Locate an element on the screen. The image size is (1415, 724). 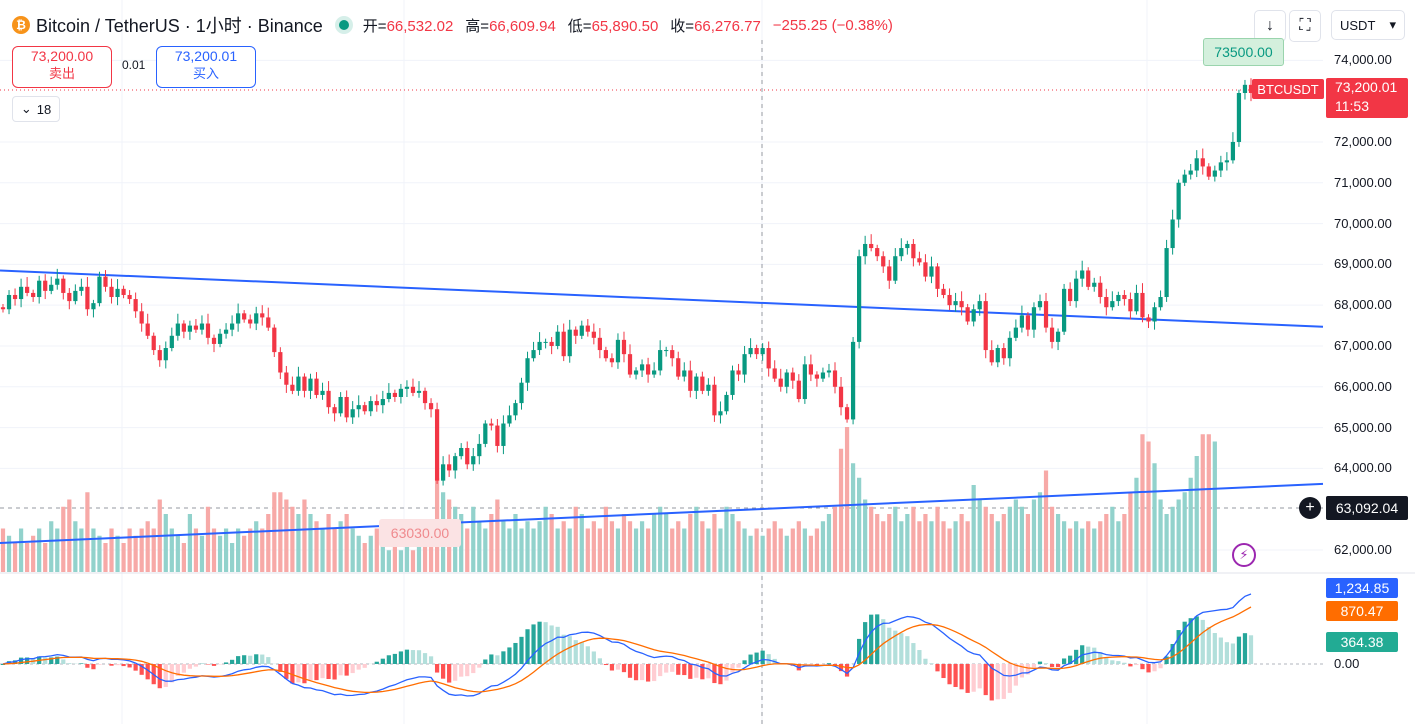
sell-button: 73,200.00 卖出 is located at coordinates (62, 67).